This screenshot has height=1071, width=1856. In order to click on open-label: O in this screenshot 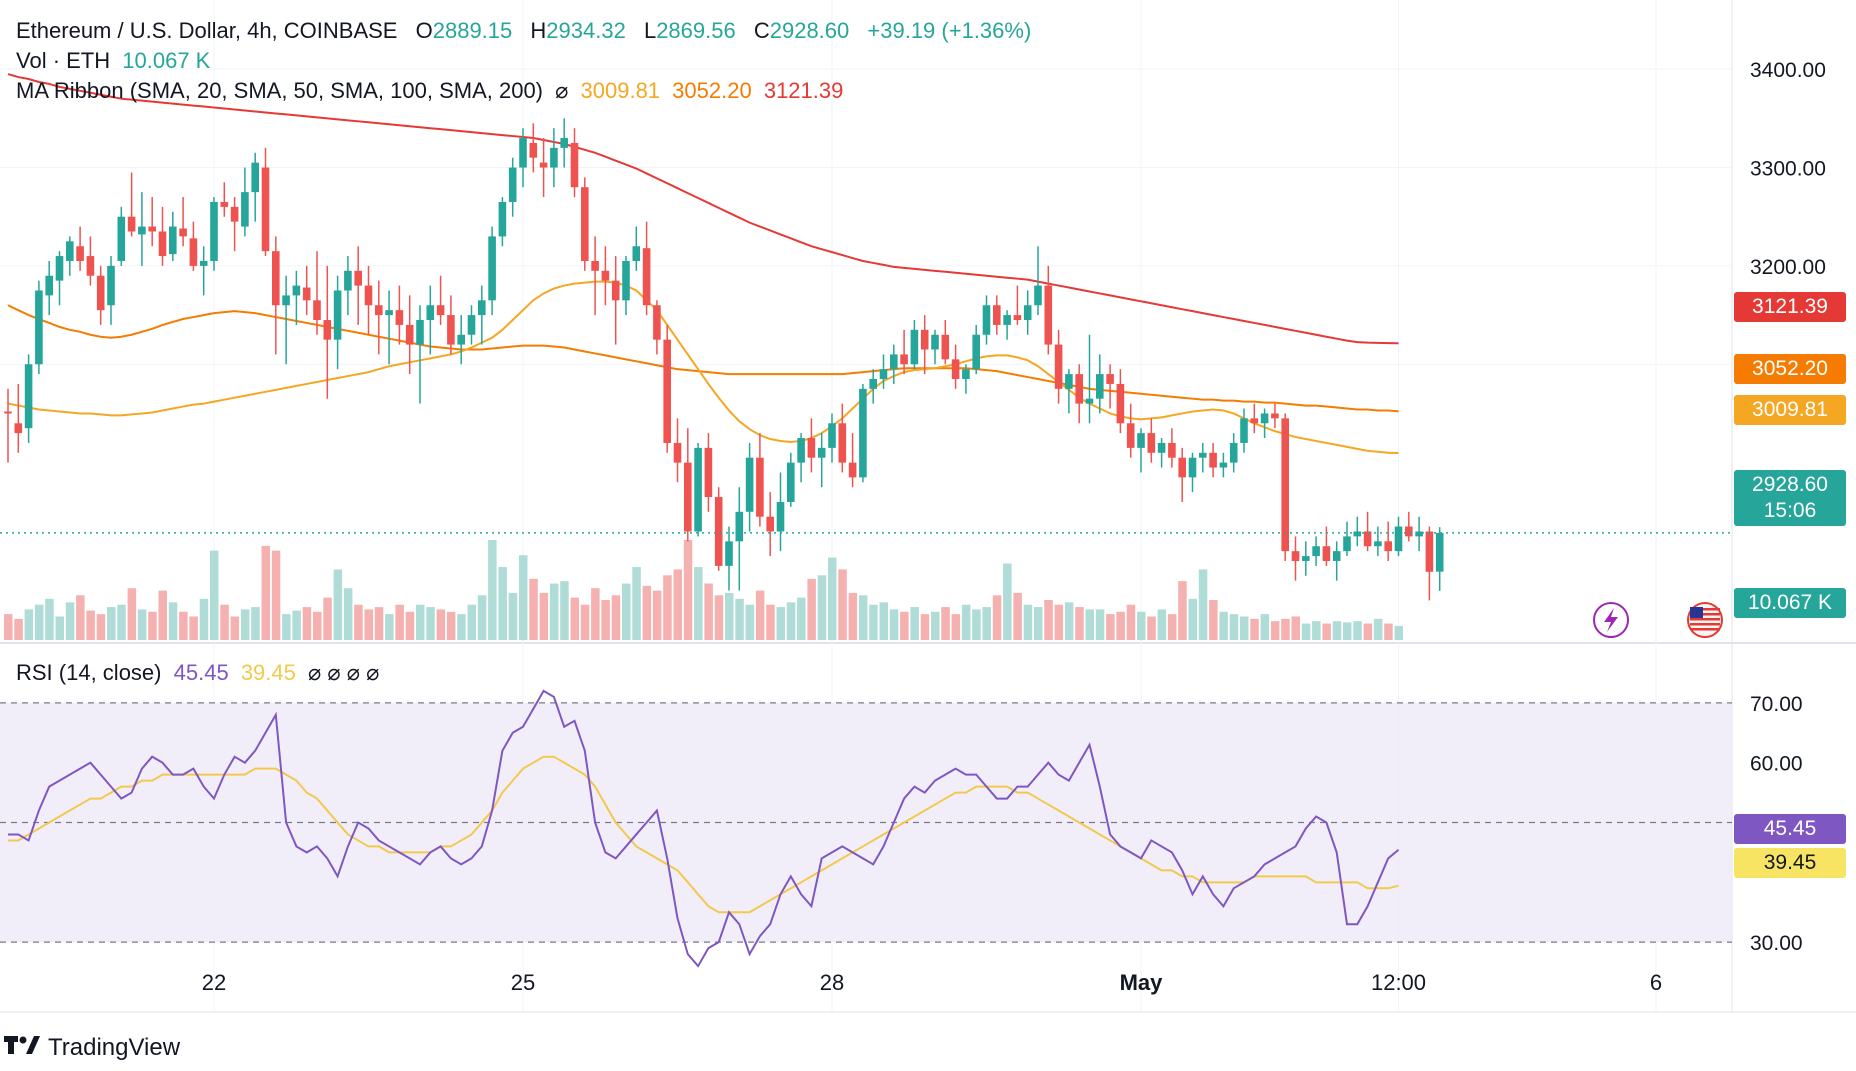, I will do `click(424, 30)`.